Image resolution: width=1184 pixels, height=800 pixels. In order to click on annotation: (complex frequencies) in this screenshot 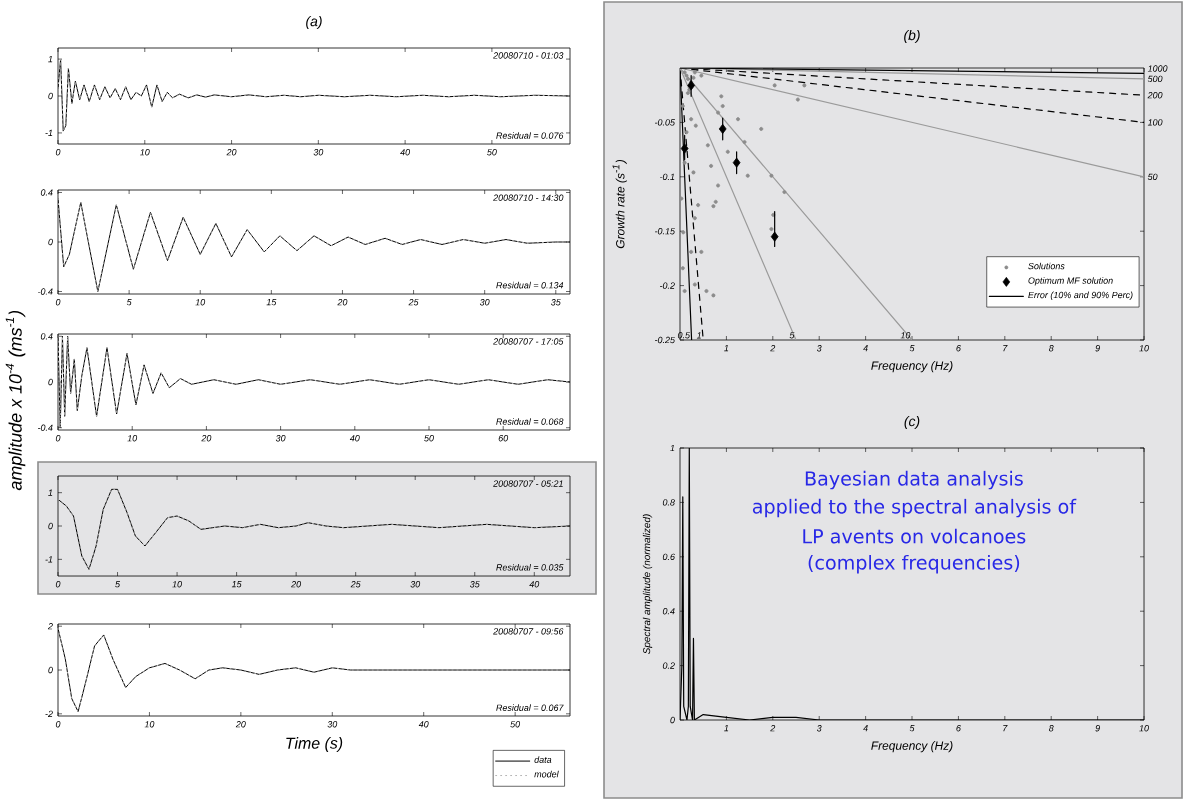, I will do `click(914, 564)`.